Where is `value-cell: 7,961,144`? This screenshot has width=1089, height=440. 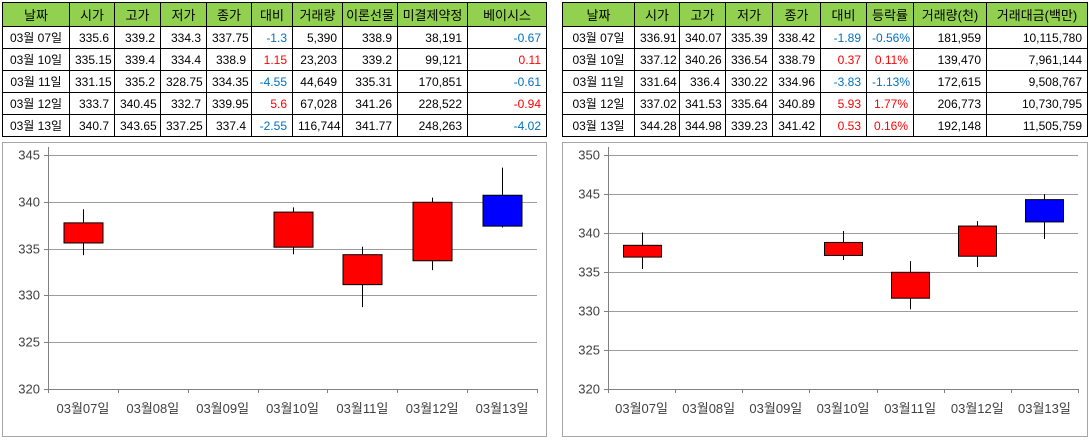
value-cell: 7,961,144 is located at coordinates (1037, 59).